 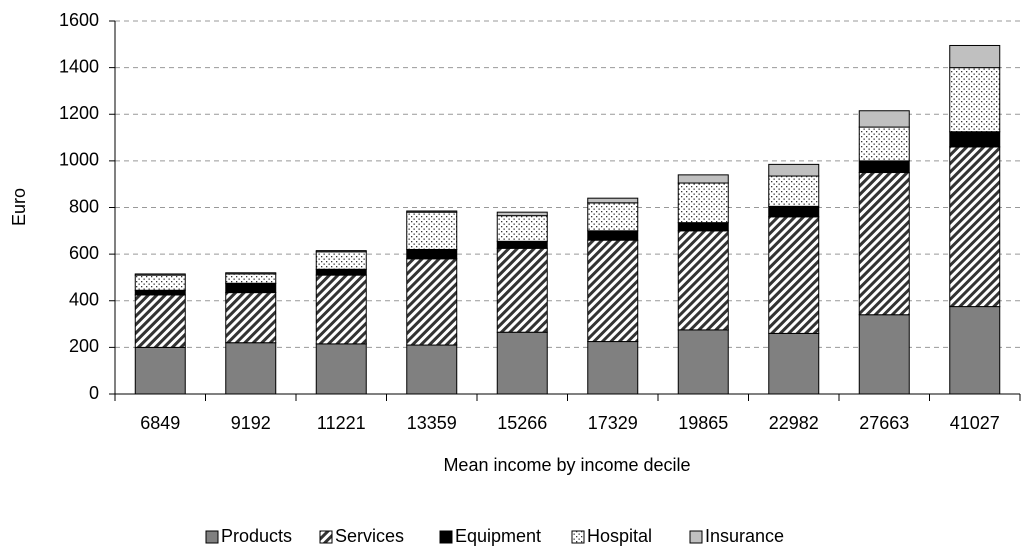 I want to click on x-axis-title: Mean income by income decile, so click(x=566, y=465).